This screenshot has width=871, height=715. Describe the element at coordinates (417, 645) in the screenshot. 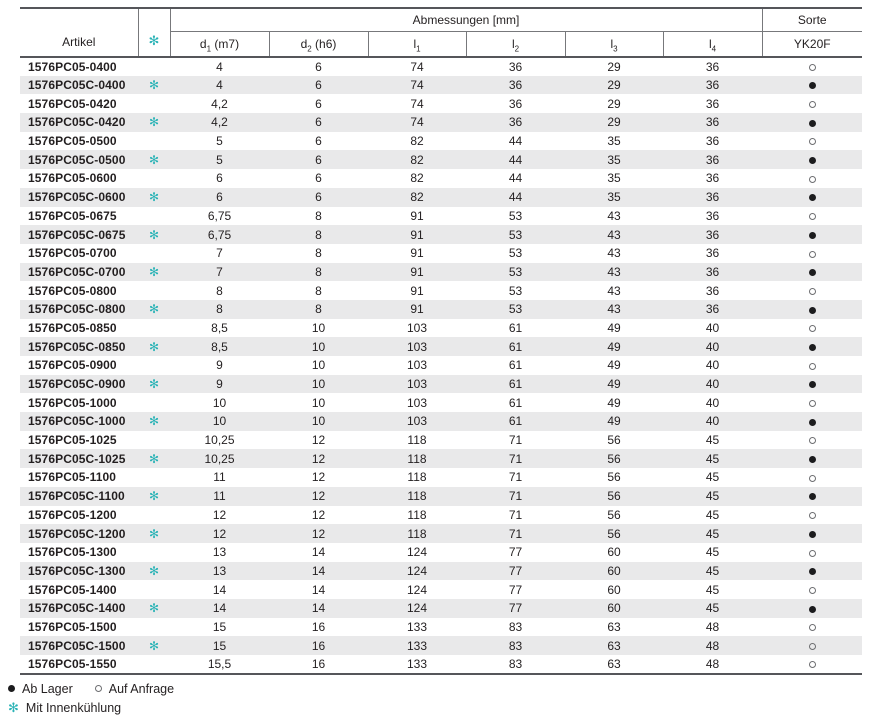

I see `dim-cell-l1: 133` at that location.